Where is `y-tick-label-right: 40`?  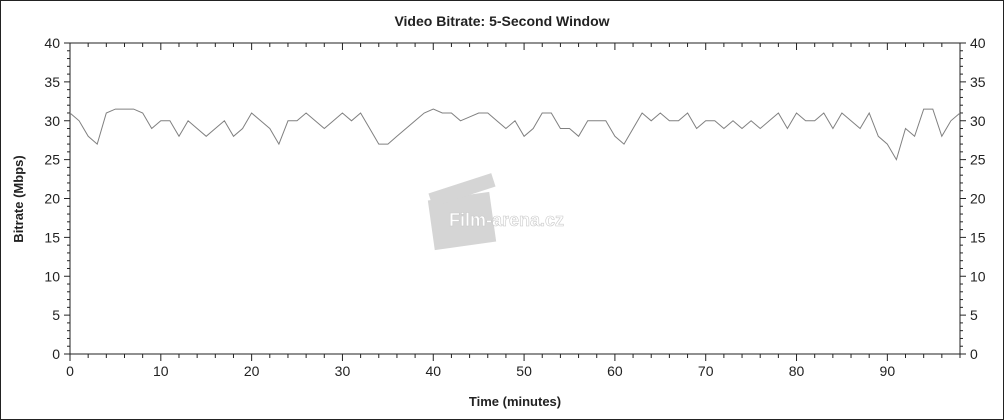
y-tick-label-right: 40 is located at coordinates (978, 43).